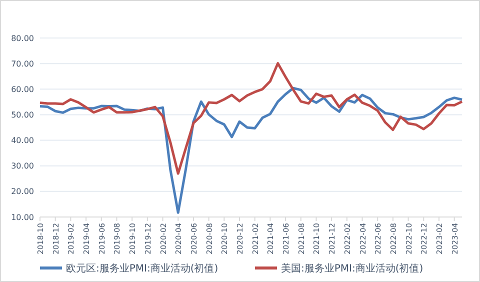 This screenshot has height=282, width=480. I want to click on y-tick-label: 30.00, so click(22, 166).